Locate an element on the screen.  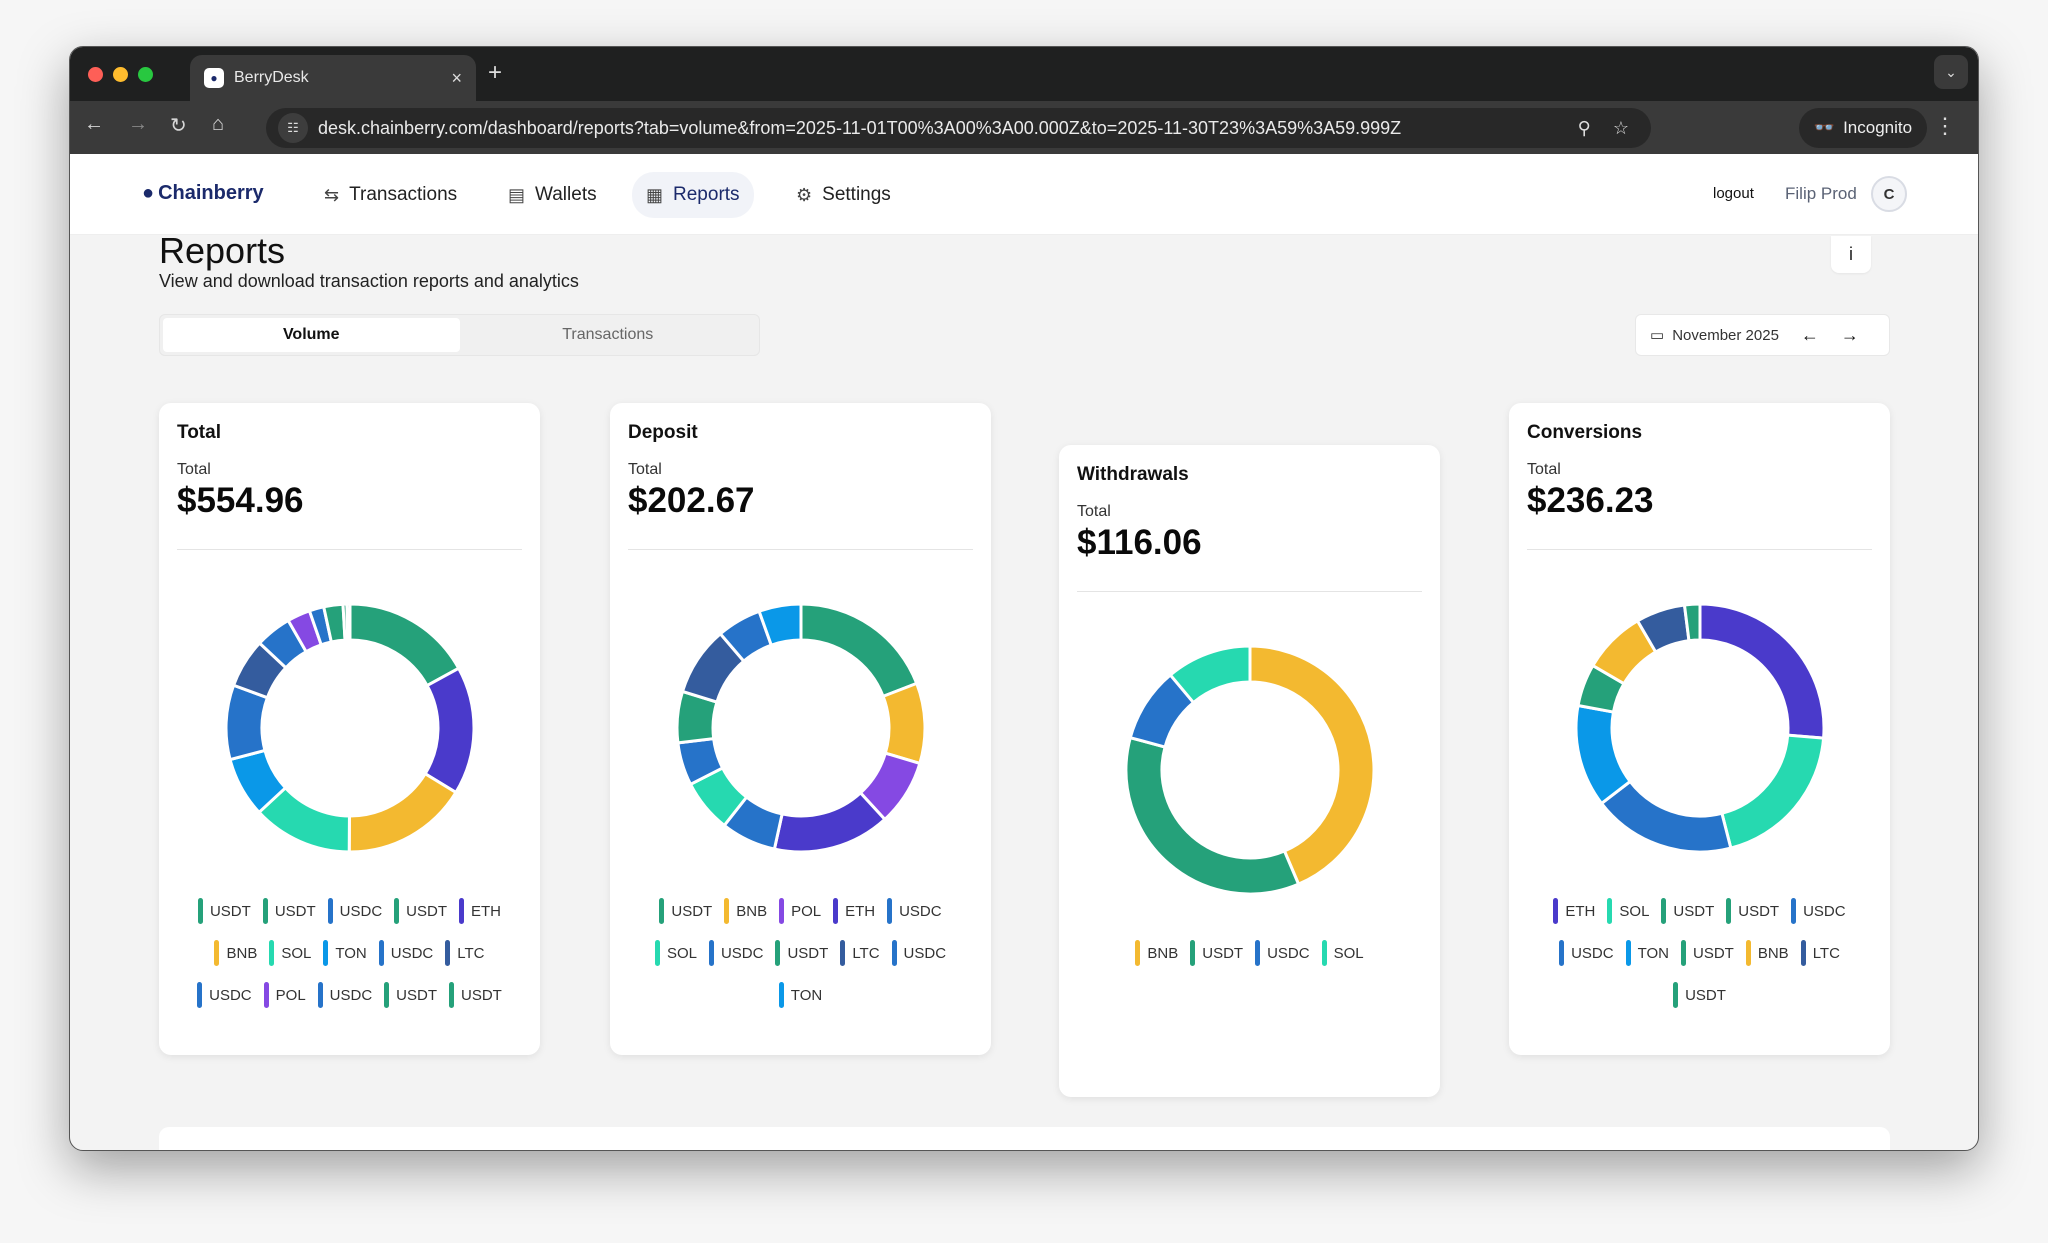
back-icon: ← is located at coordinates (94, 124).